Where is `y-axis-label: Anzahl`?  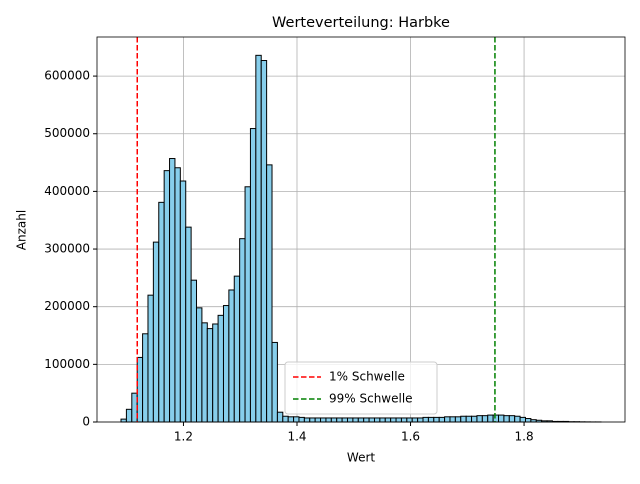 y-axis-label: Anzahl is located at coordinates (22, 230).